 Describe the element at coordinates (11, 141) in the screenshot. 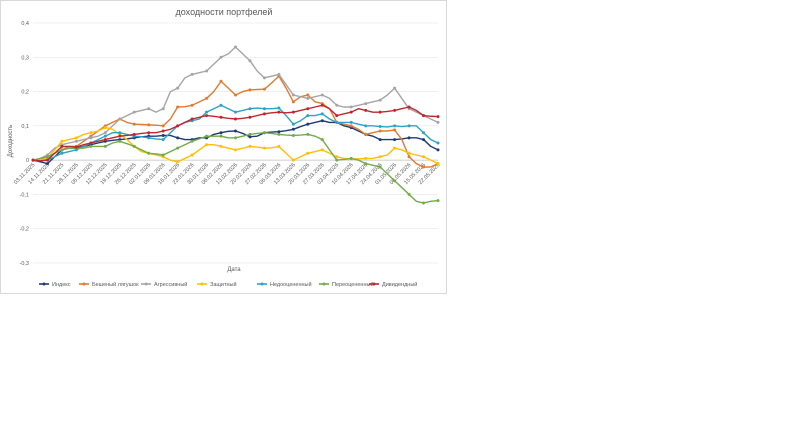

I see `y-axis-title: Доходность` at that location.